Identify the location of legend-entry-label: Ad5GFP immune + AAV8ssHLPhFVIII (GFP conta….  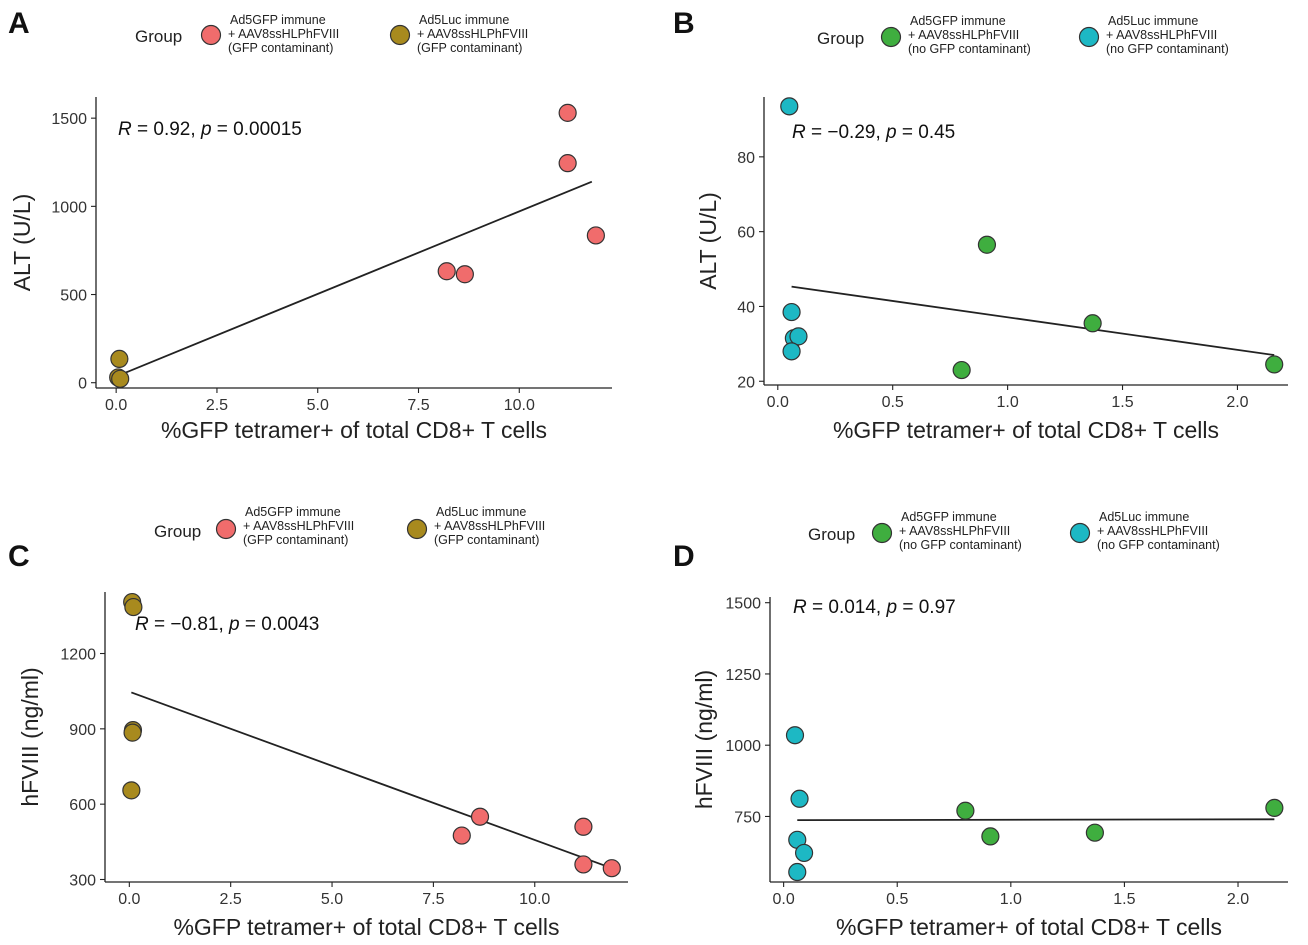
(283, 34).